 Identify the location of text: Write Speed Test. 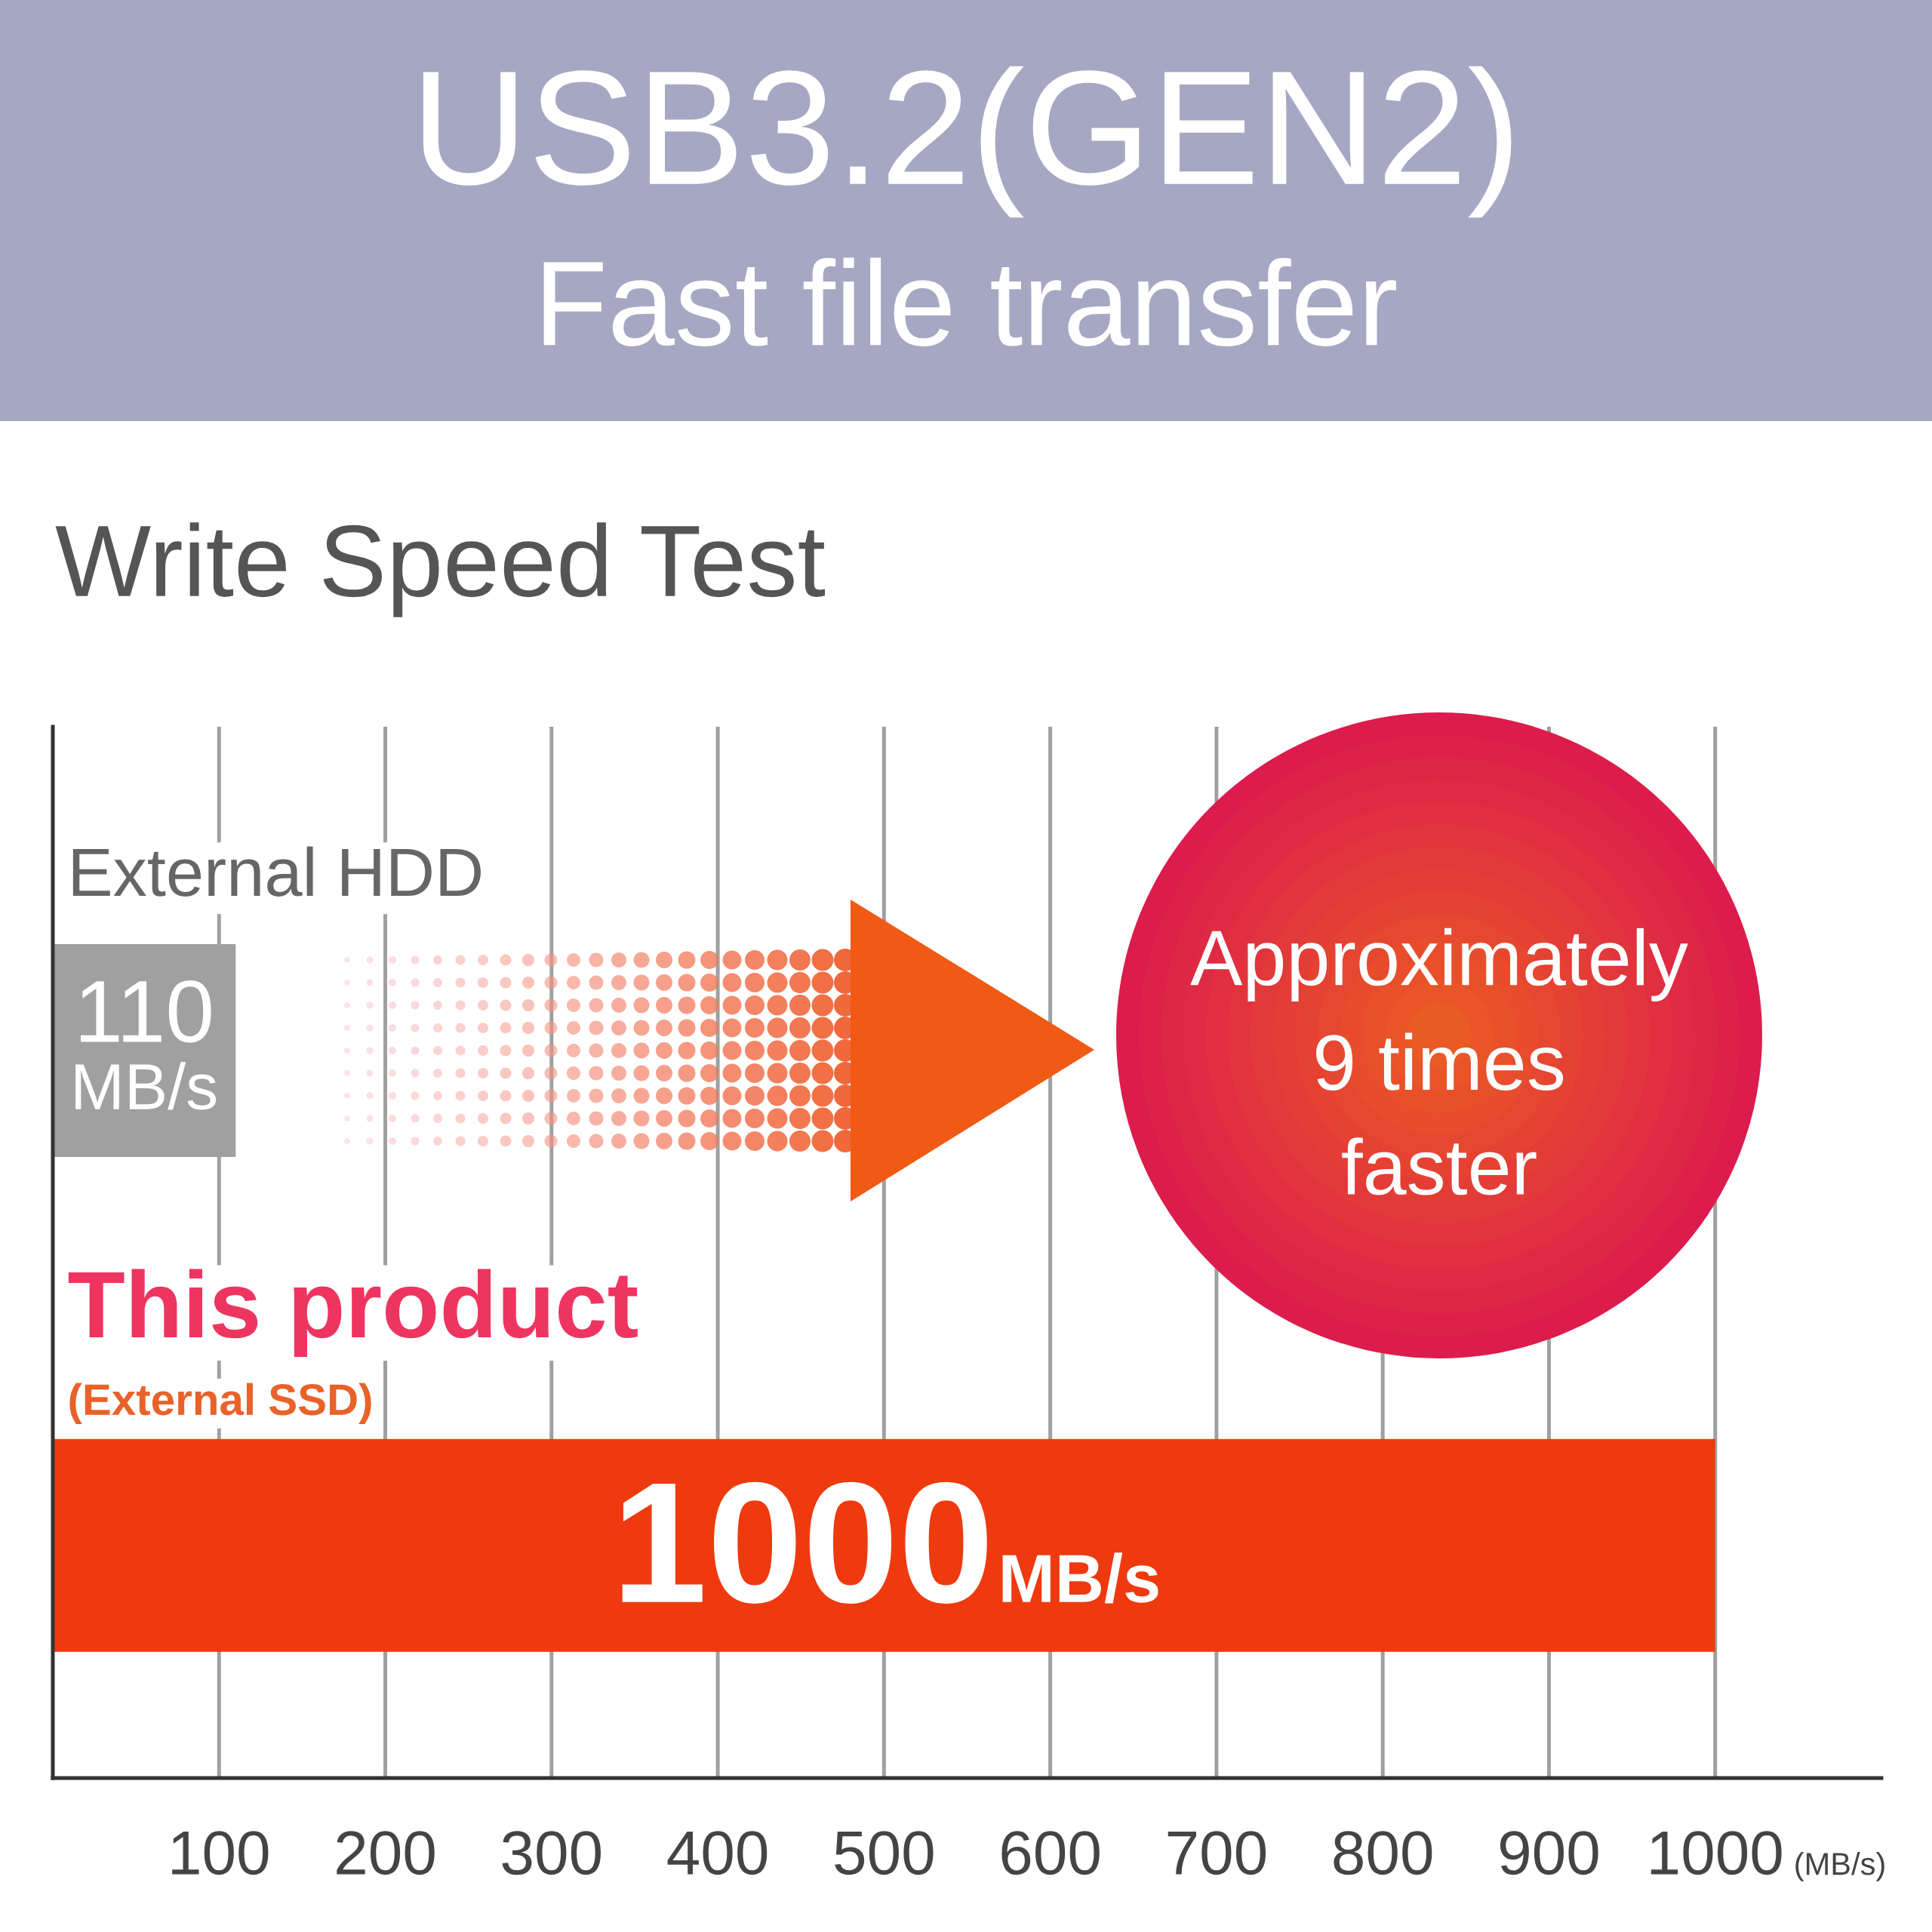
(440, 569).